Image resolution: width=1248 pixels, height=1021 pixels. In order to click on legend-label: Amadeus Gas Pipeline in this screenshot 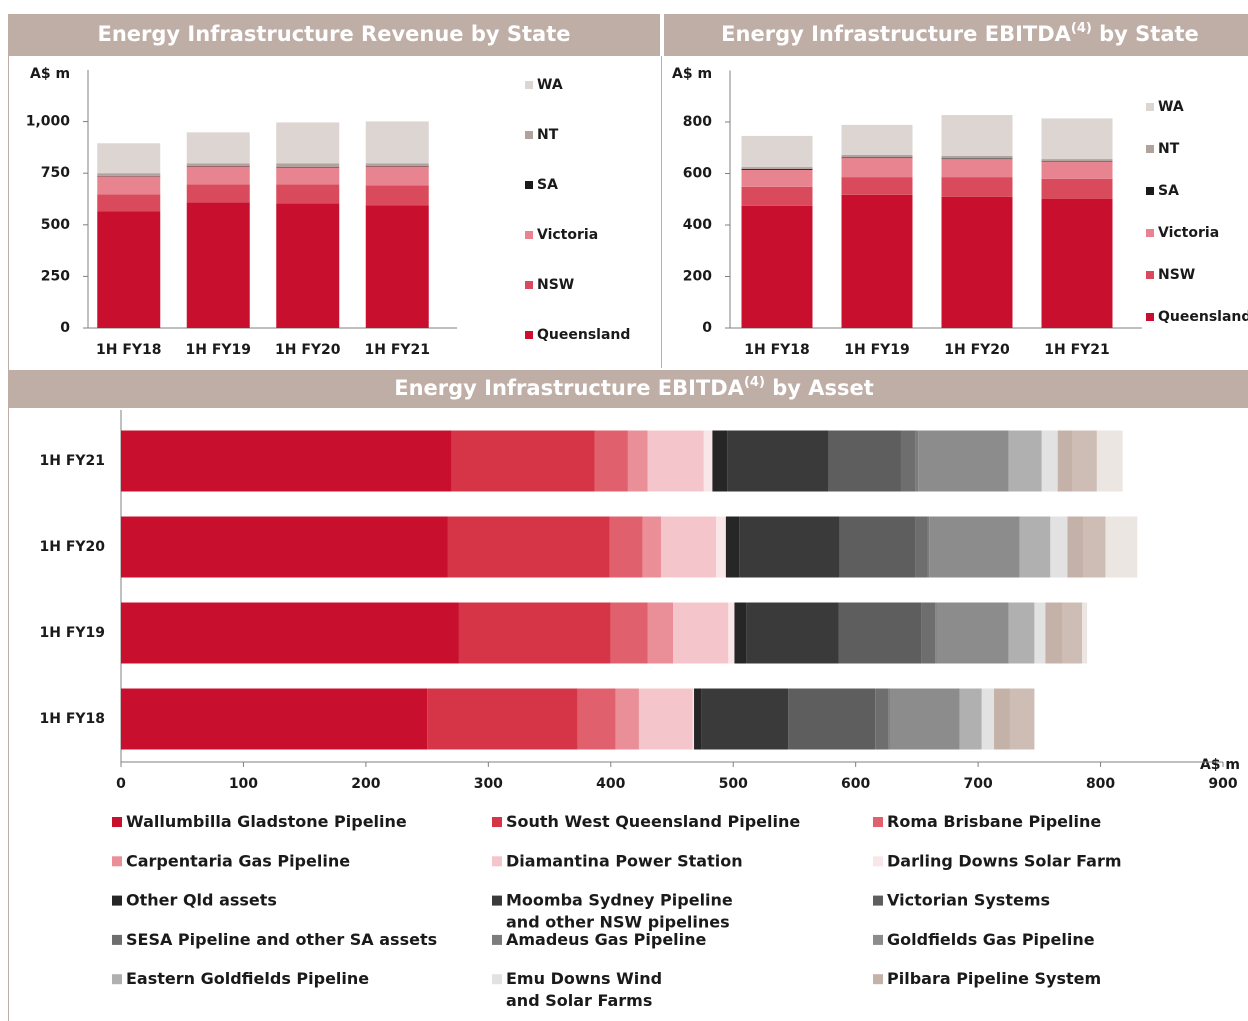, I will do `click(606, 938)`.